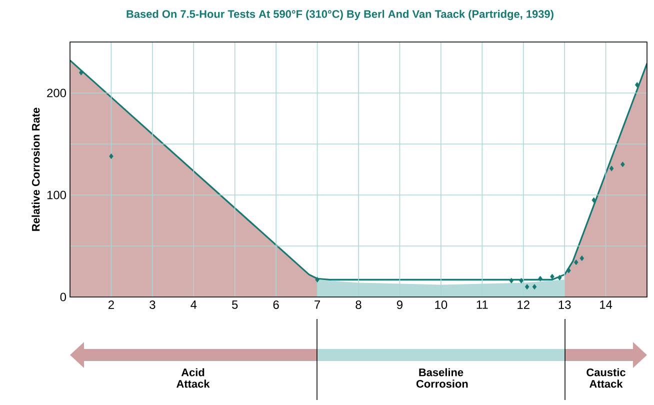  Describe the element at coordinates (276, 304) in the screenshot. I see `x-tick-label: 6` at that location.